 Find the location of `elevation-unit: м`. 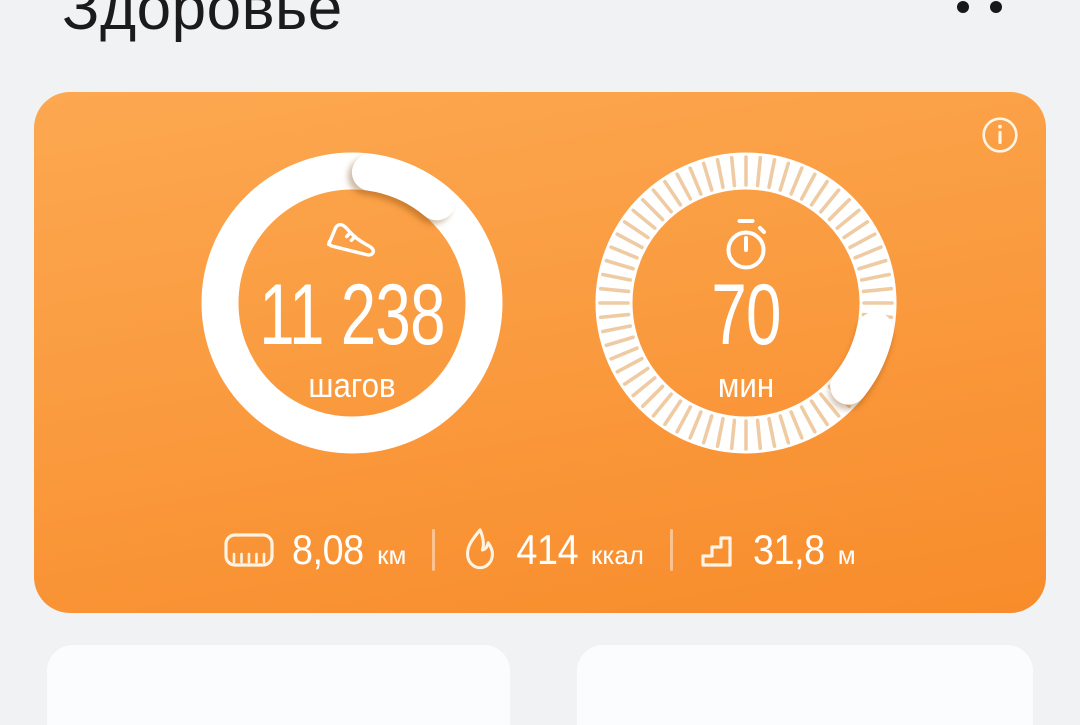

elevation-unit: м is located at coordinates (846, 555).